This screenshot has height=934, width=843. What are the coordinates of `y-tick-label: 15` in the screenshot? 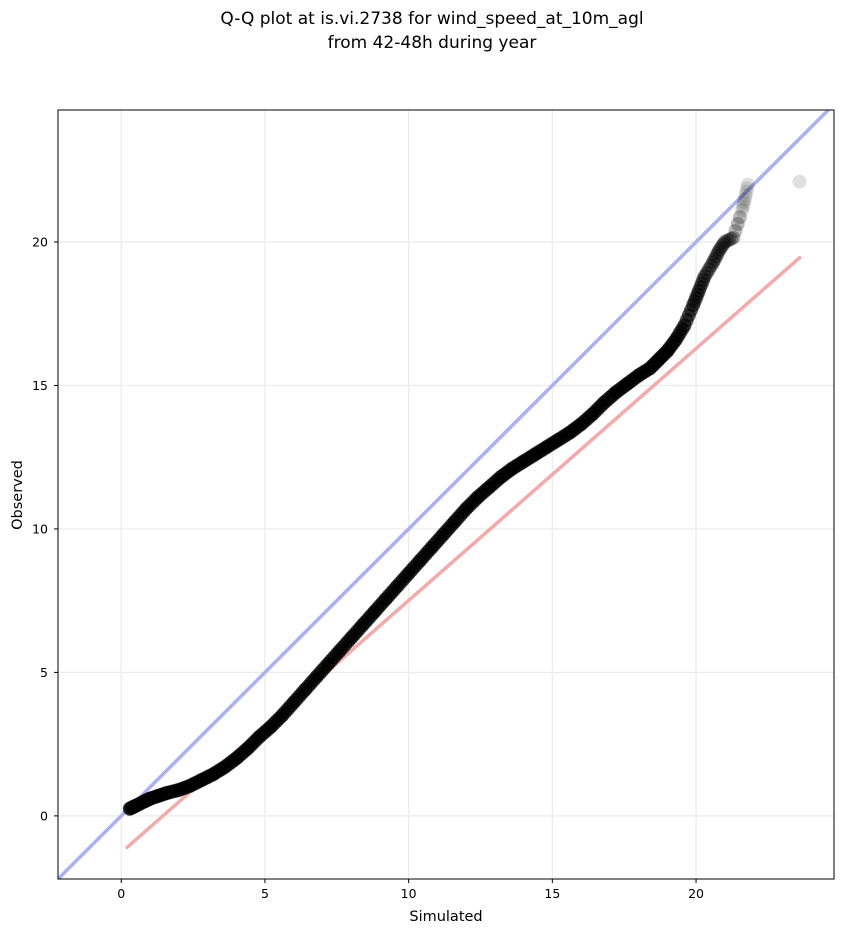 It's located at (40, 385).